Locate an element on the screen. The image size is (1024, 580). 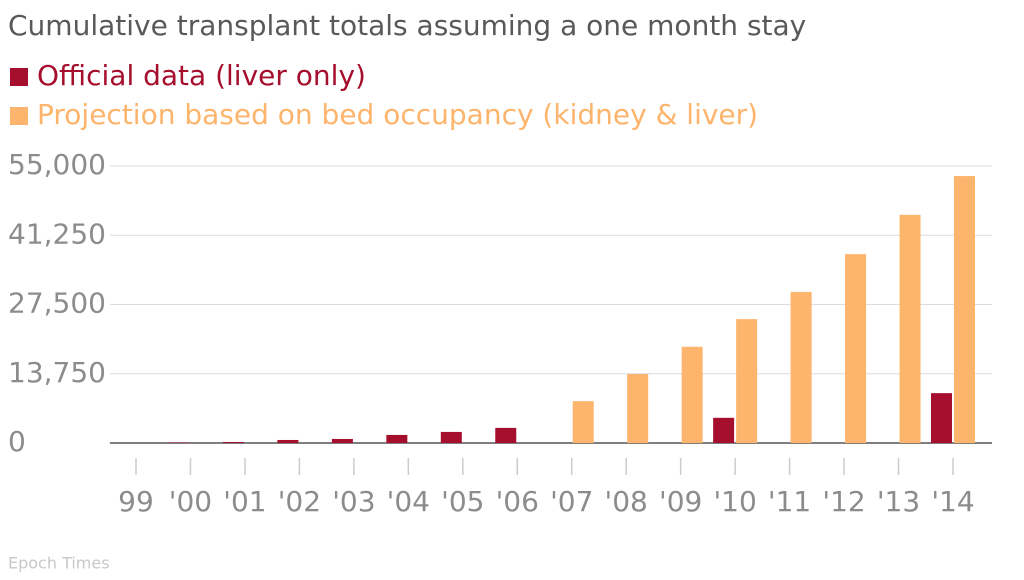
y-tick-label: 27,500 is located at coordinates (57, 303).